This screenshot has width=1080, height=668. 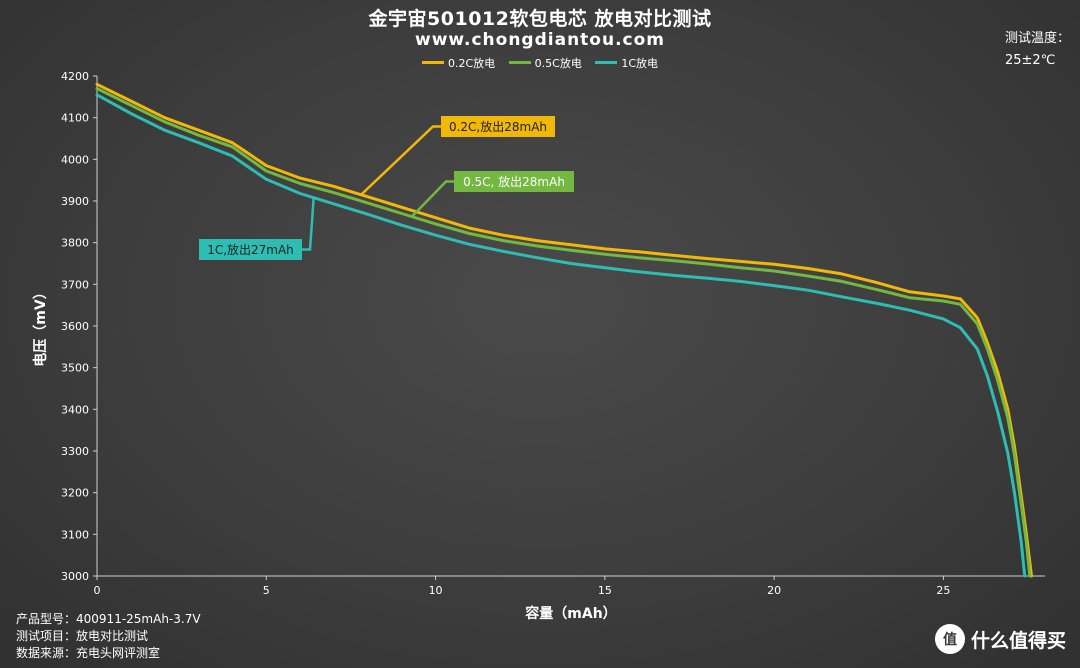 I want to click on legend-label-0: 0.2C放电, so click(x=471, y=63).